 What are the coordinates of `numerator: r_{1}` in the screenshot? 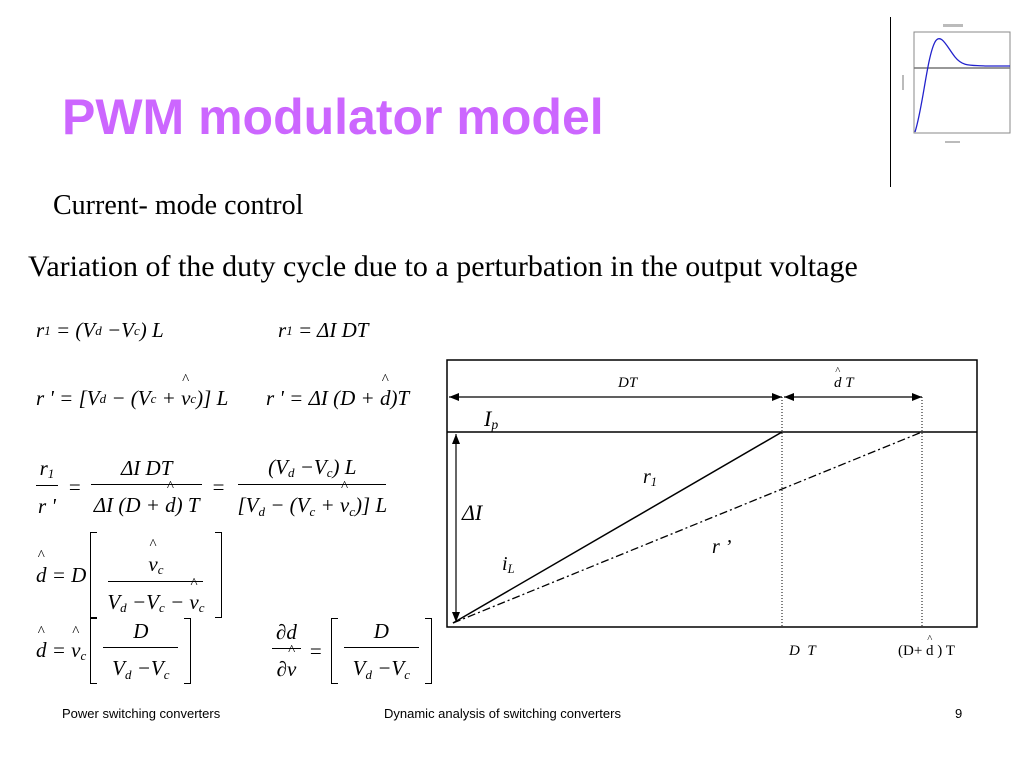 It's located at (47, 471).